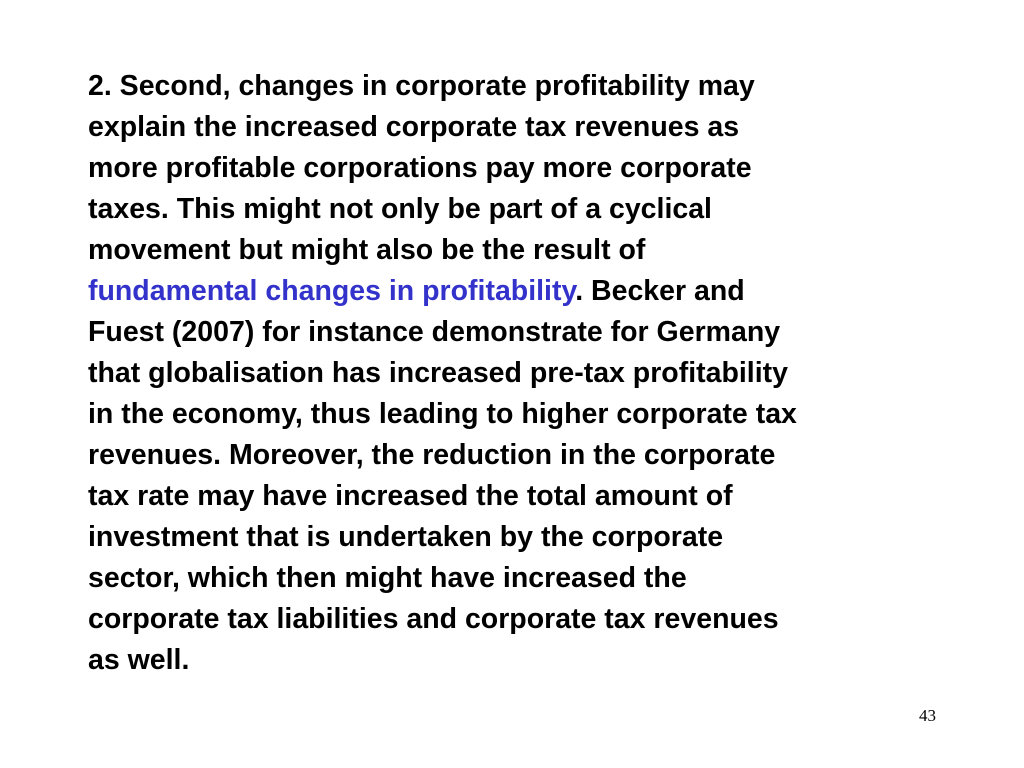 This screenshot has width=1024, height=768. I want to click on text-after-highlight: . Becker and, so click(660, 291).